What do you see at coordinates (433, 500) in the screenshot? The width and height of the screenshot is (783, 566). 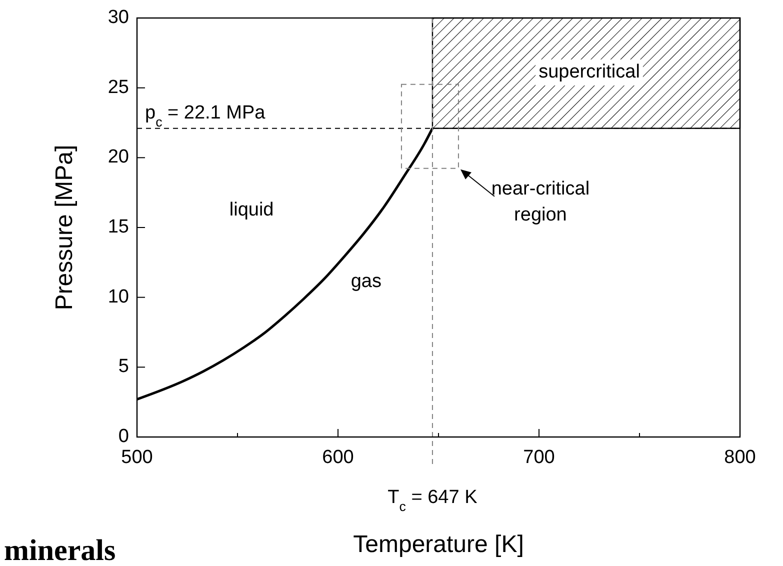 I see `ref-line-label: T$_{c}$ = 647 K` at bounding box center [433, 500].